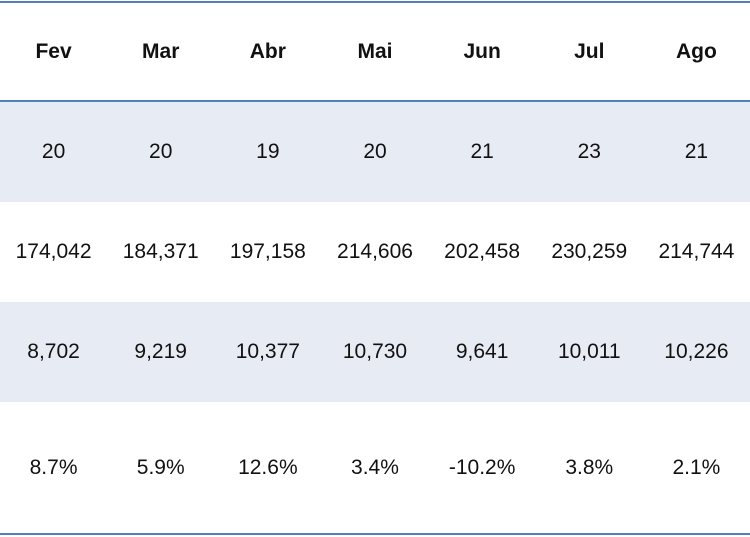 The height and width of the screenshot is (537, 750). Describe the element at coordinates (268, 352) in the screenshot. I see `table-cell: 10,377` at that location.